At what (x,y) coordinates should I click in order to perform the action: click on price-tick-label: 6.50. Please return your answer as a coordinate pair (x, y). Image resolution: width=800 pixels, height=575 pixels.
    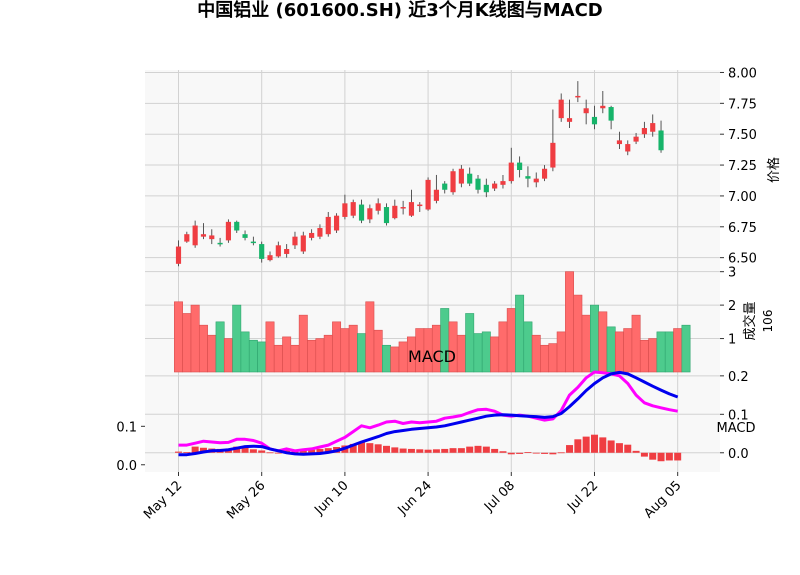
    Looking at the image, I should click on (742, 259).